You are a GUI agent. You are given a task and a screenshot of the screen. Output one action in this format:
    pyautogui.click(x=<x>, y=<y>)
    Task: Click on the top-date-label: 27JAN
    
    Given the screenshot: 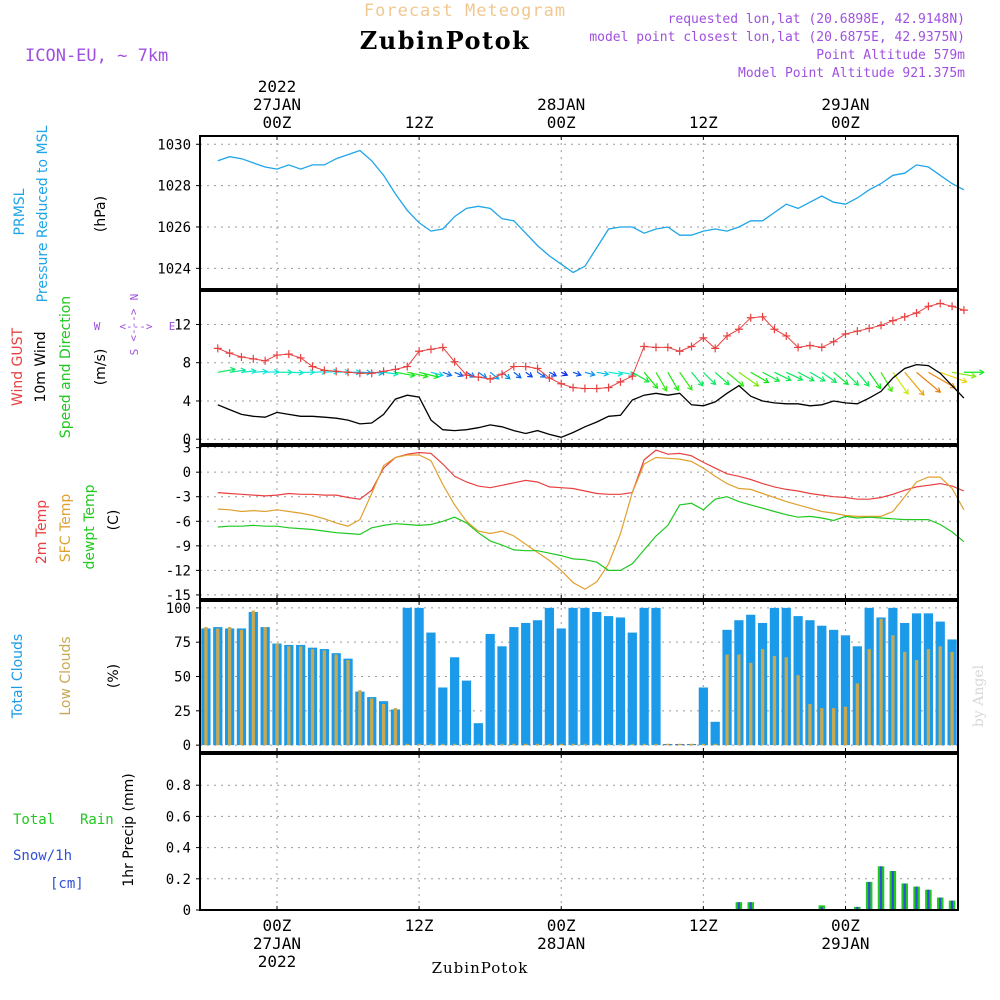 What is the action you would take?
    pyautogui.click(x=277, y=104)
    